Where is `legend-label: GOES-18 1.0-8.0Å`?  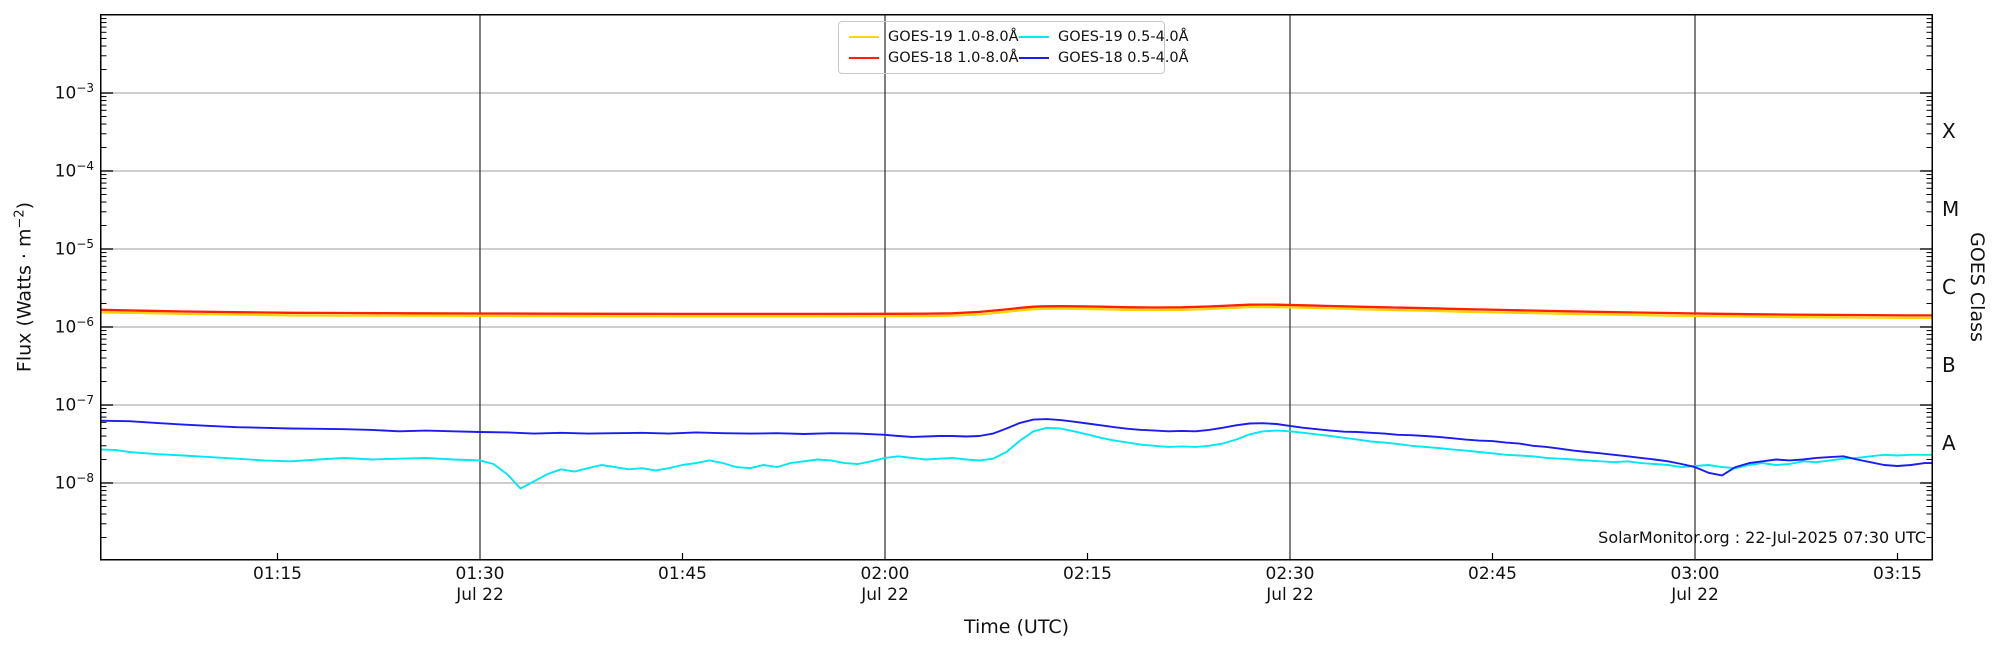
legend-label: GOES-18 1.0-8.0Å is located at coordinates (953, 58).